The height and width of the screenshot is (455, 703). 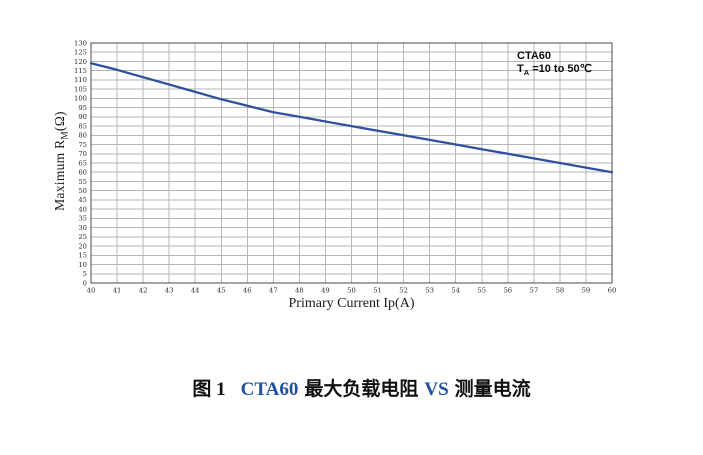 What do you see at coordinates (85, 283) in the screenshot?
I see `svg-text: 0` at bounding box center [85, 283].